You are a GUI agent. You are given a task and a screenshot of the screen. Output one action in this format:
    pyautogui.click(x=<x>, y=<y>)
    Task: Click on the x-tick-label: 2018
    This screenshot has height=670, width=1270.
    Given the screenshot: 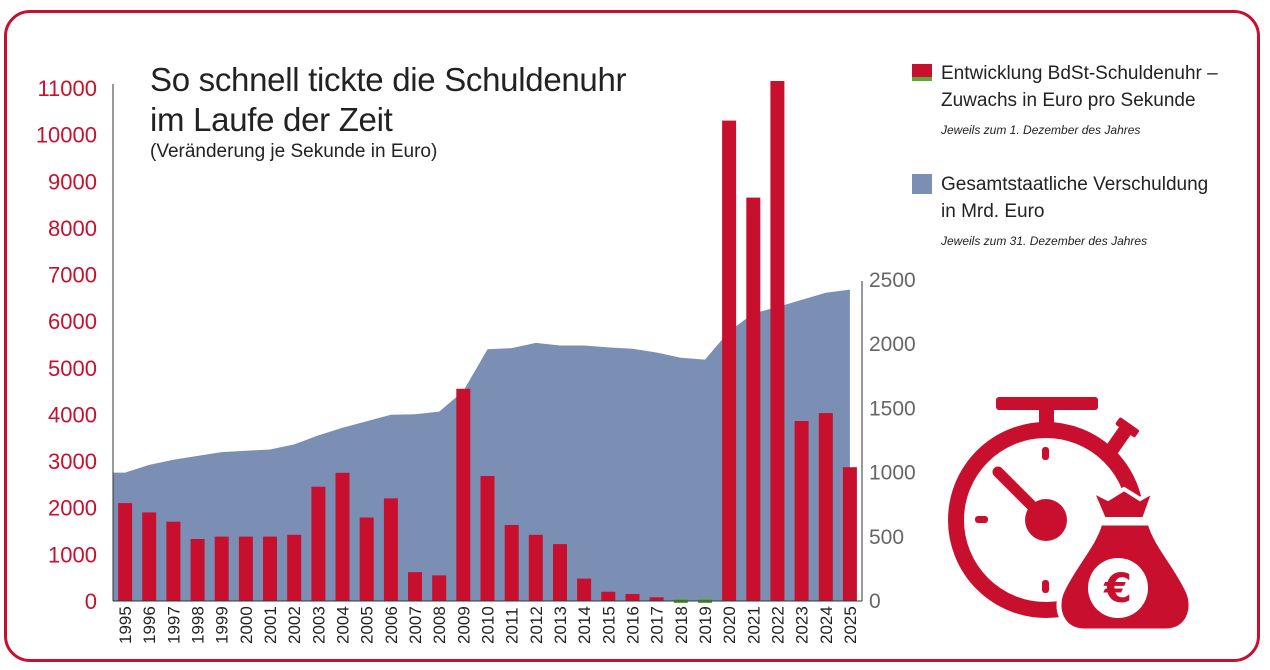 What is the action you would take?
    pyautogui.click(x=681, y=625)
    